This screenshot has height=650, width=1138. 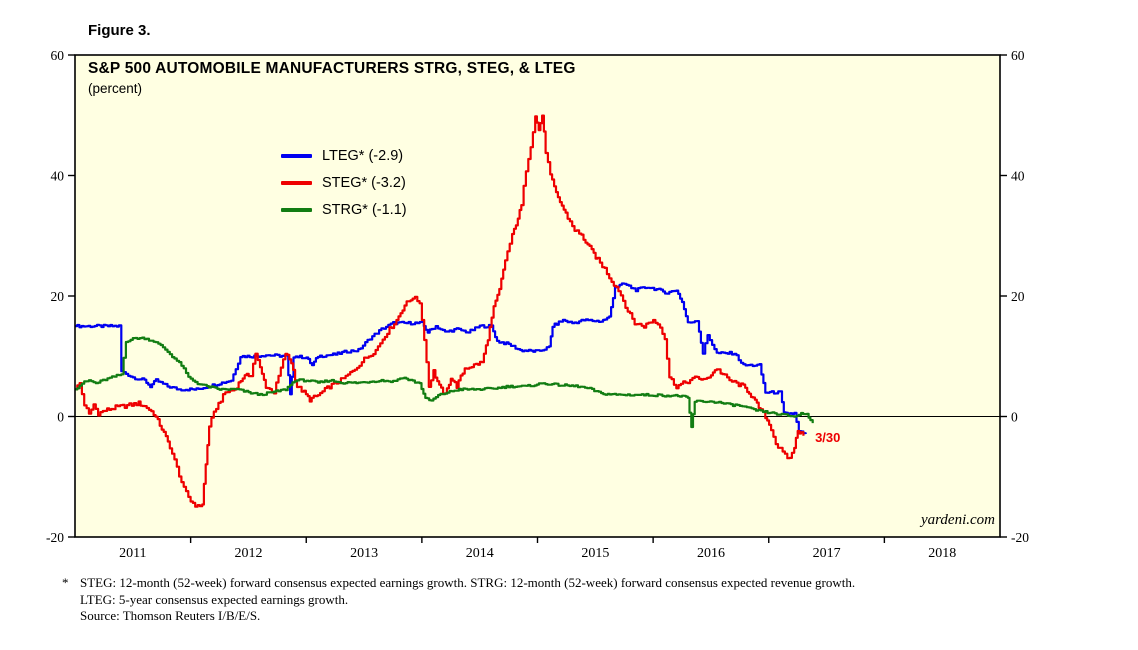 What do you see at coordinates (132, 553) in the screenshot?
I see `svg-text: 2011` at bounding box center [132, 553].